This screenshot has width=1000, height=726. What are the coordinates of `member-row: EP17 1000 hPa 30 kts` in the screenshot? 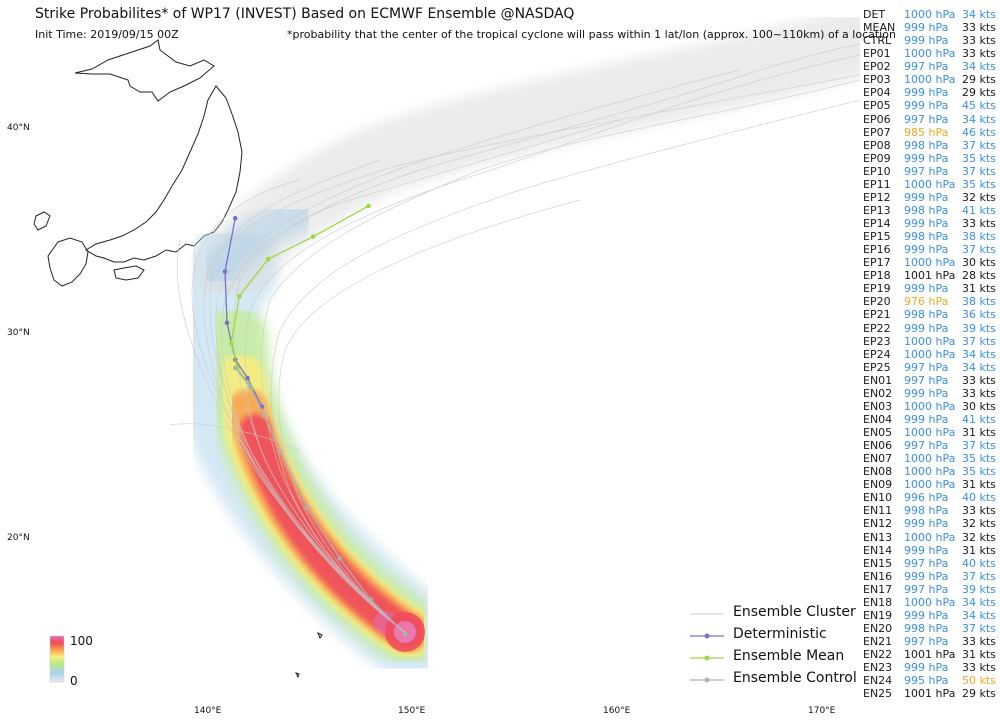 It's located at (931, 262).